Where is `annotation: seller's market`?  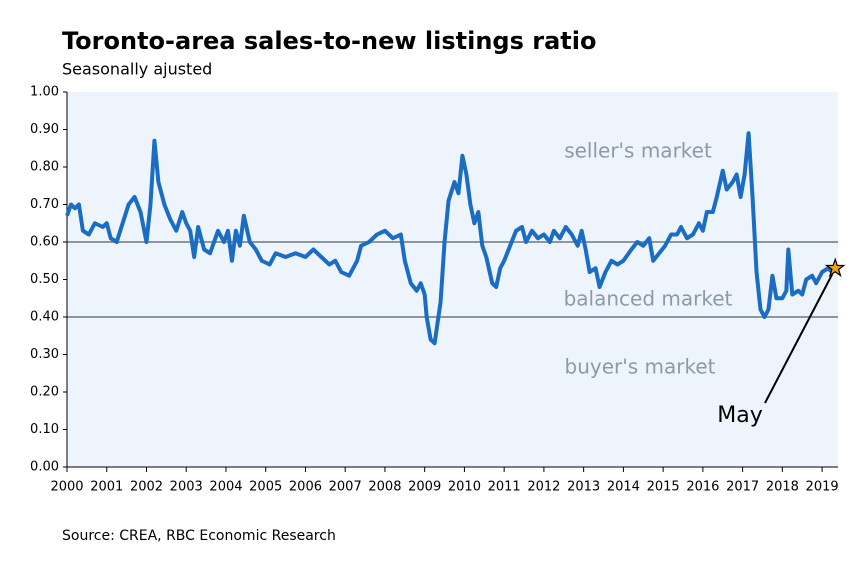
annotation: seller's market is located at coordinates (638, 151).